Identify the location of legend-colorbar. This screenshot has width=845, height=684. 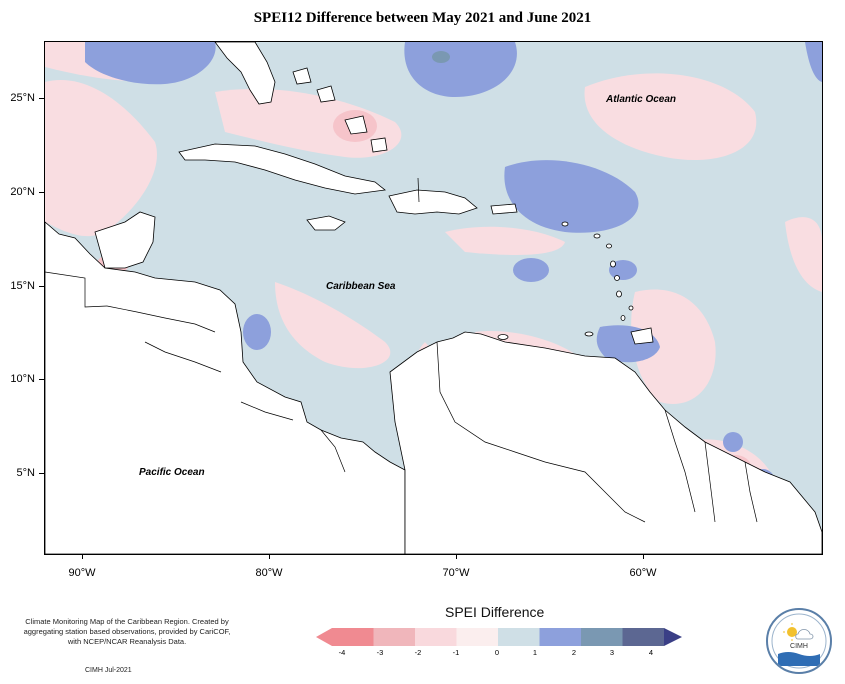
(499, 637).